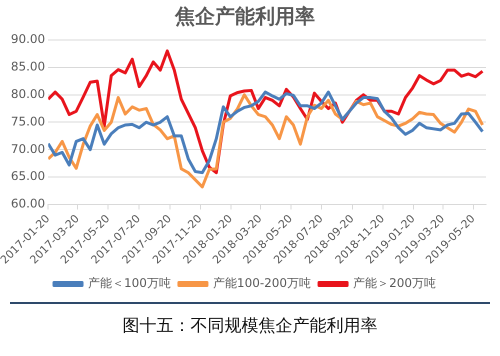 This screenshot has height=356, width=500. I want to click on y-tick-label: 75.00, so click(28, 121).